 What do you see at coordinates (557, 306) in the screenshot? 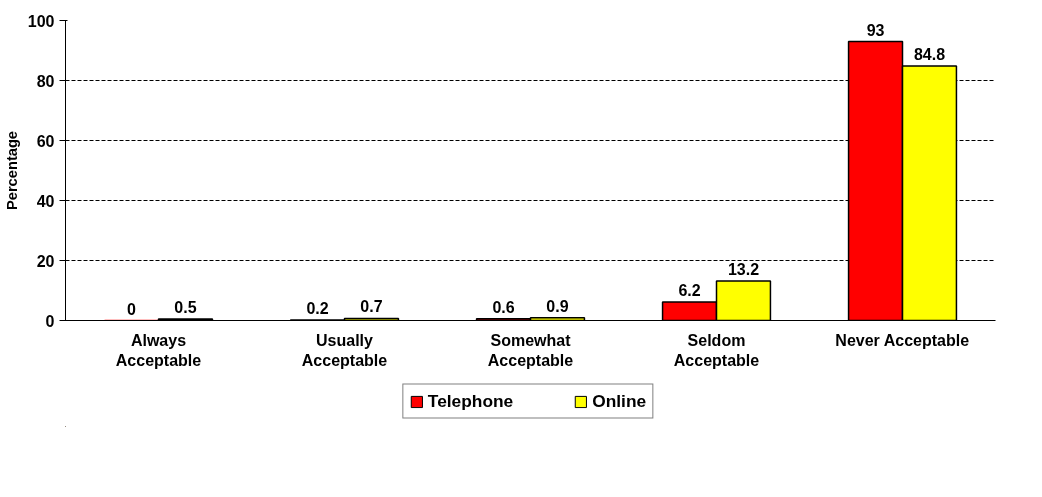
I see `data-label: 0.9` at bounding box center [557, 306].